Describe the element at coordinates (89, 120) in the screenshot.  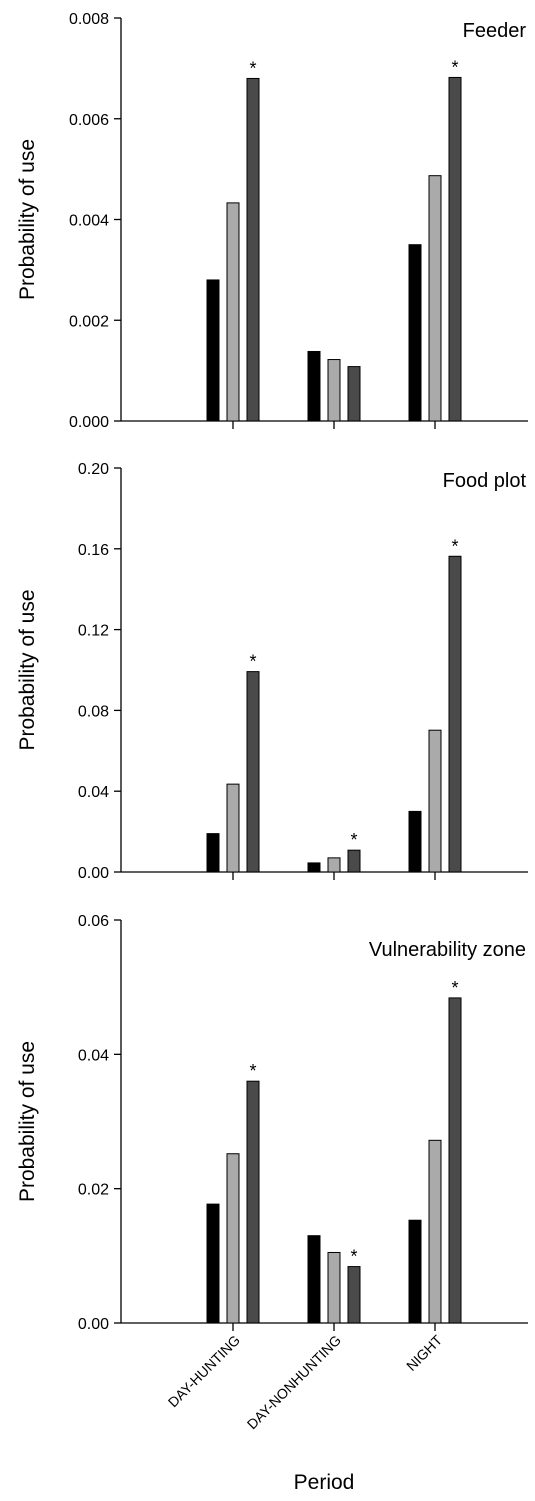
I see `y-tick-label: 0.006` at that location.